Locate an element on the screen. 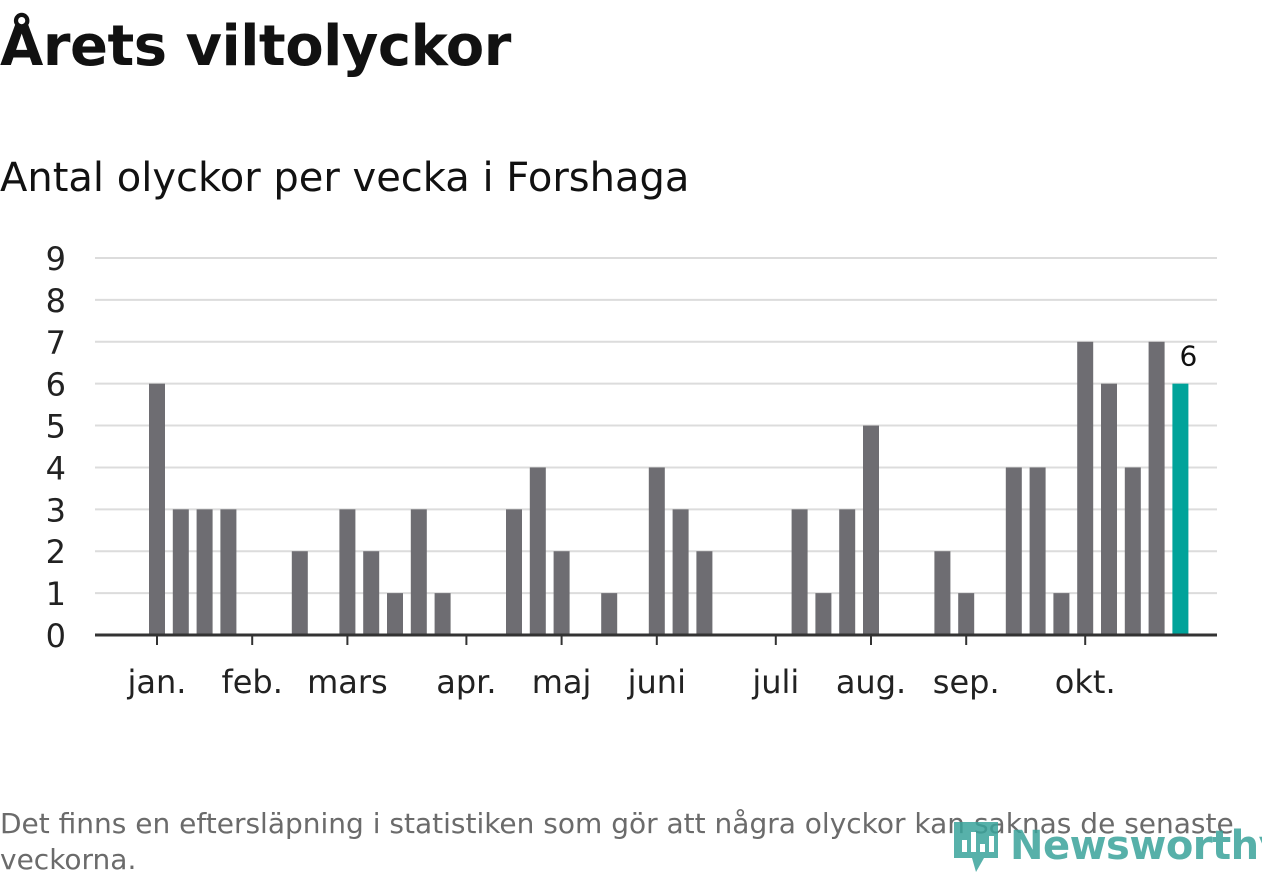 The height and width of the screenshot is (879, 1262). x-tick-label: sep. is located at coordinates (966, 682).